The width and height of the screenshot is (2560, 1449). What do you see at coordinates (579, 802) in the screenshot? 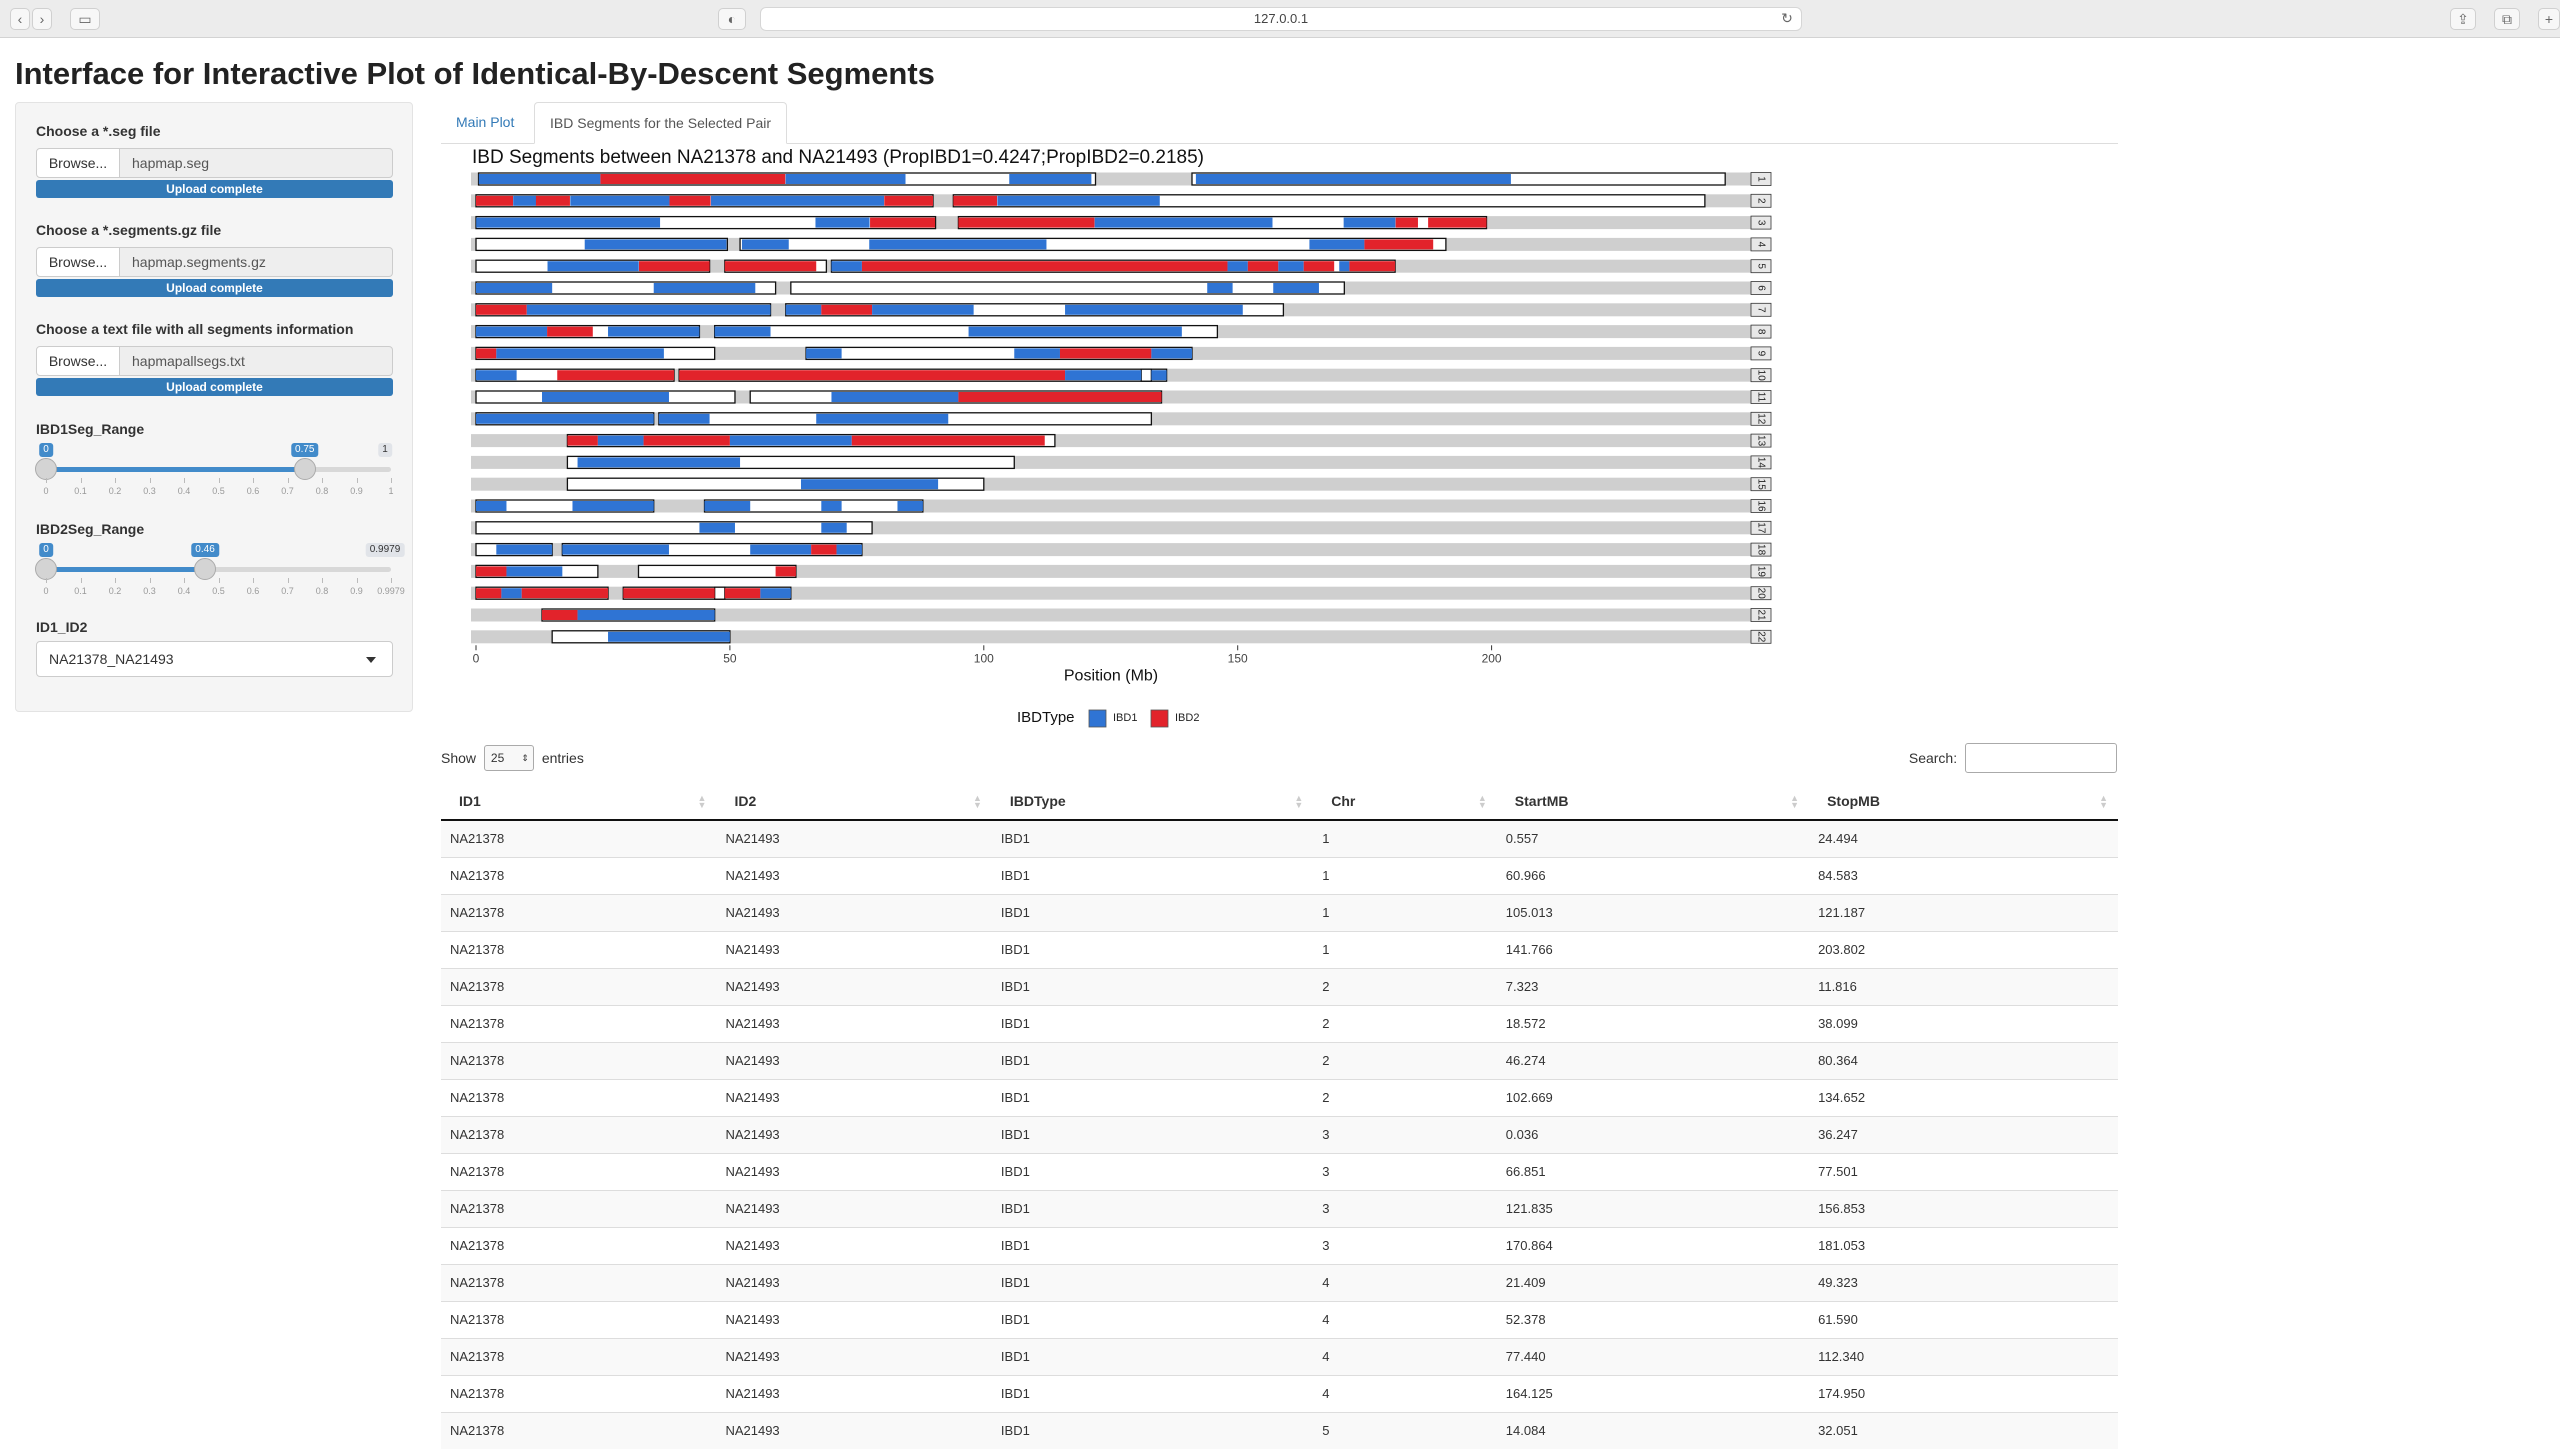
I see `column-header-id1: ID1 ▲ ▼` at bounding box center [579, 802].